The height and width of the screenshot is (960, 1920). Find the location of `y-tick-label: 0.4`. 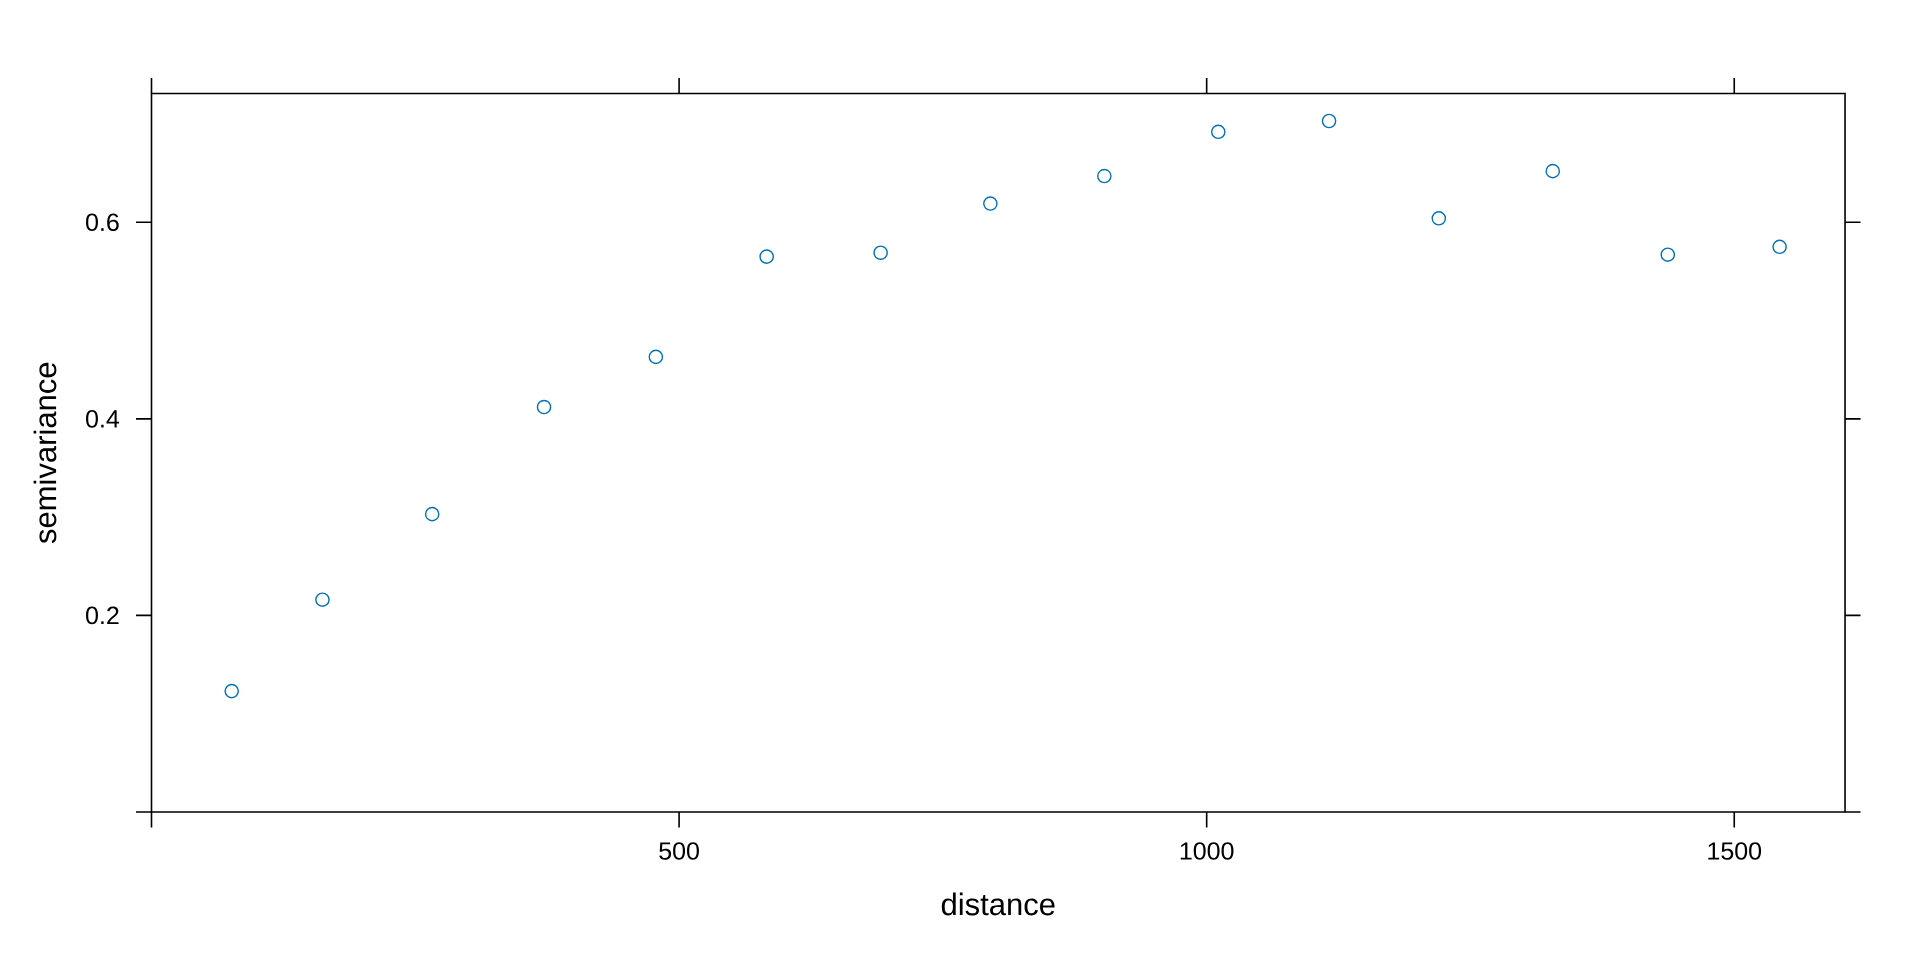

y-tick-label: 0.4 is located at coordinates (103, 418).